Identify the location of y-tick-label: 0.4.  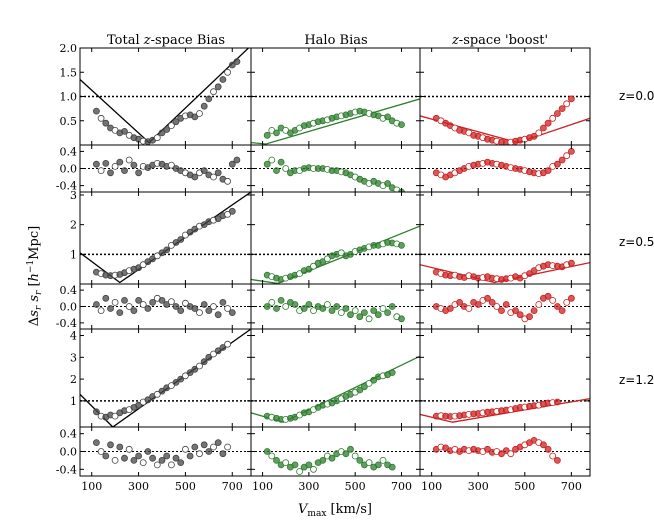
(69, 434).